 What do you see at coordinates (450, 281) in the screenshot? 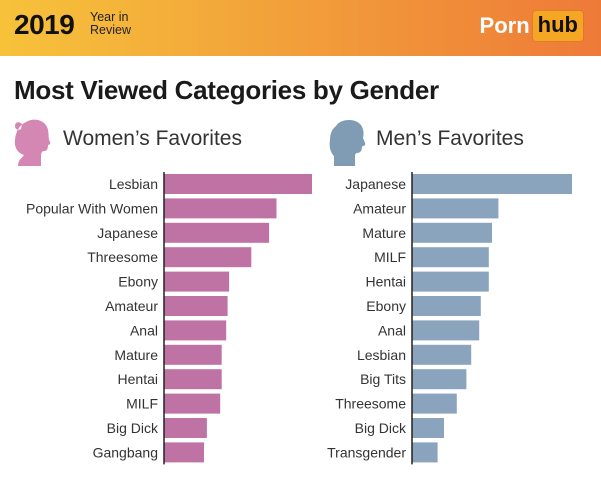
I see `men-bar-hentai` at bounding box center [450, 281].